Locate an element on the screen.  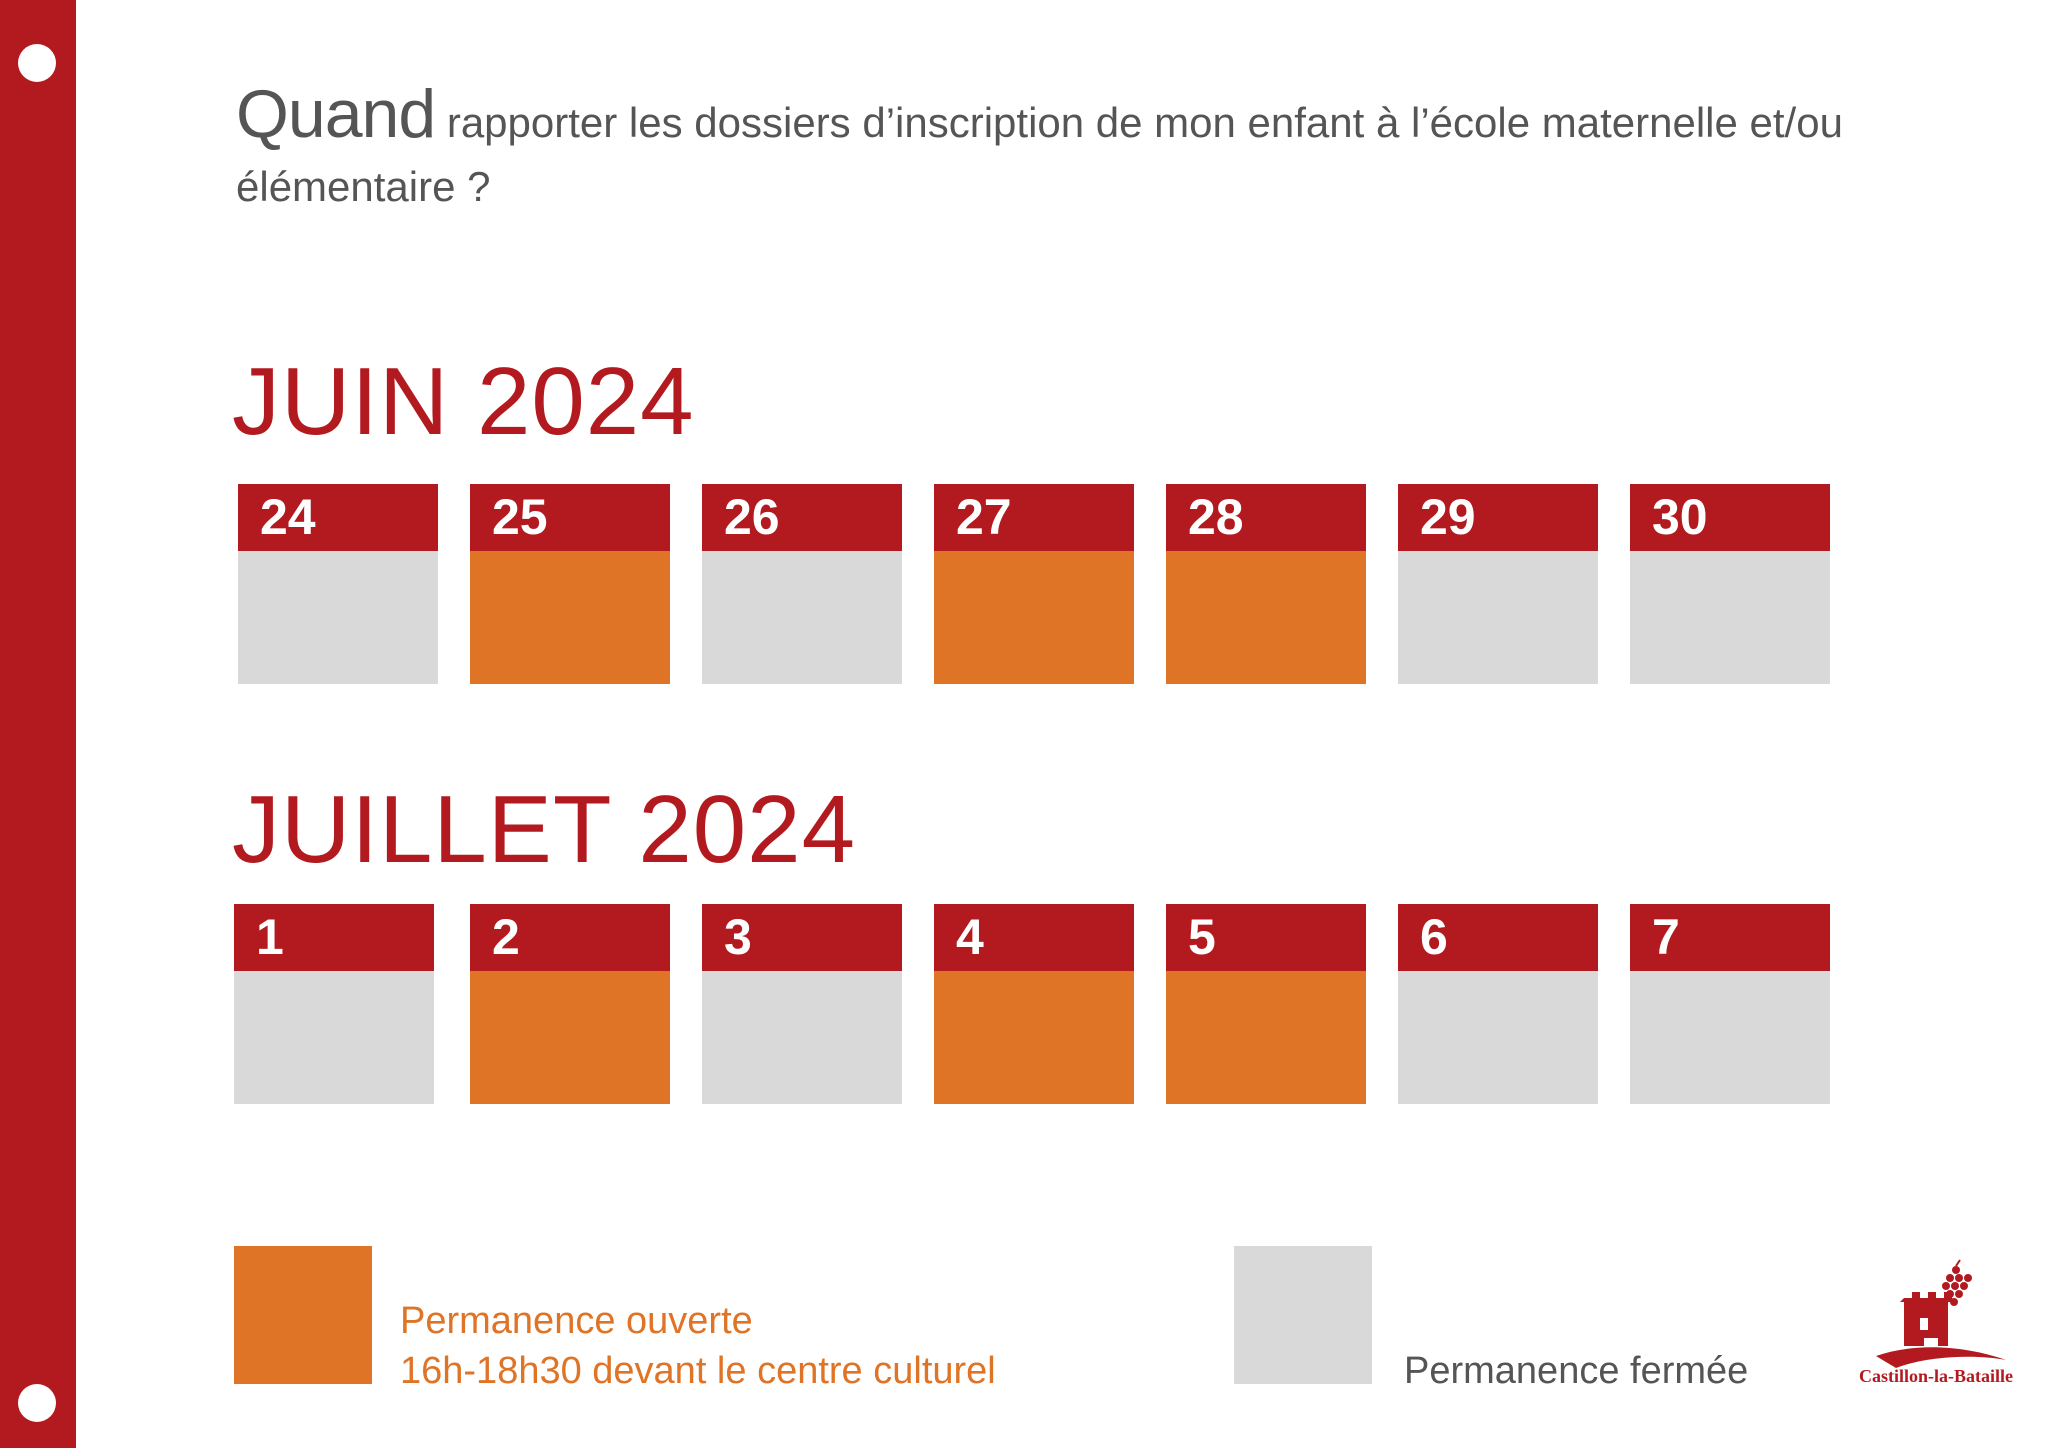
day-number: 1 is located at coordinates (334, 937).